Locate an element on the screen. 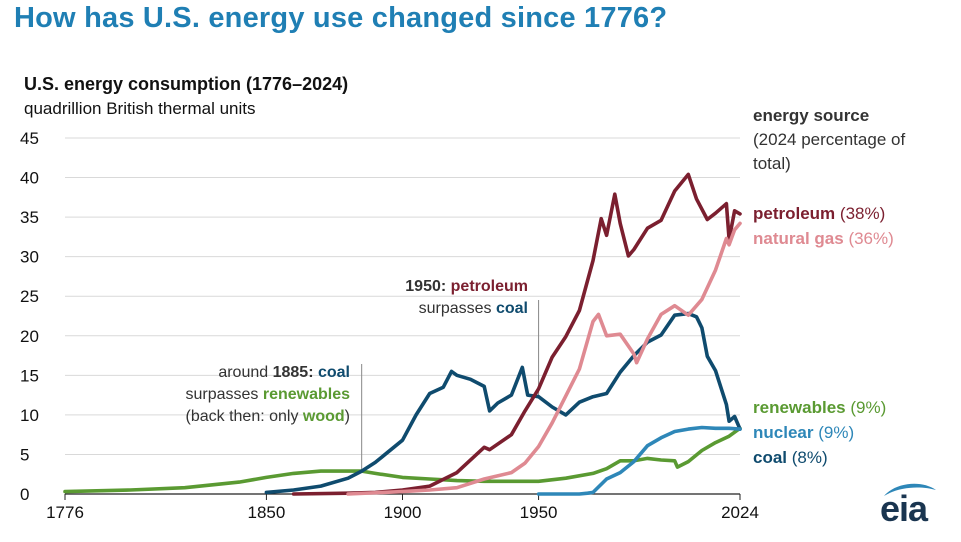 Image resolution: width=961 pixels, height=542 pixels. series-line-renewables is located at coordinates (402, 460).